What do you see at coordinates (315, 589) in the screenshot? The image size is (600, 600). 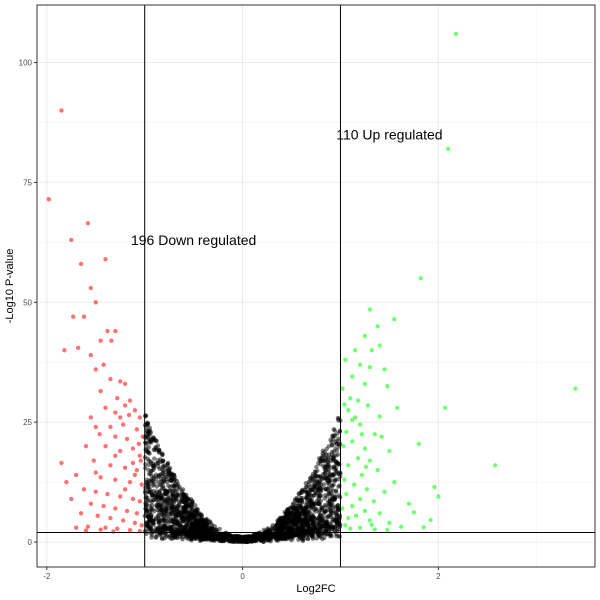 I see `x-axis-title: Log2FC` at bounding box center [315, 589].